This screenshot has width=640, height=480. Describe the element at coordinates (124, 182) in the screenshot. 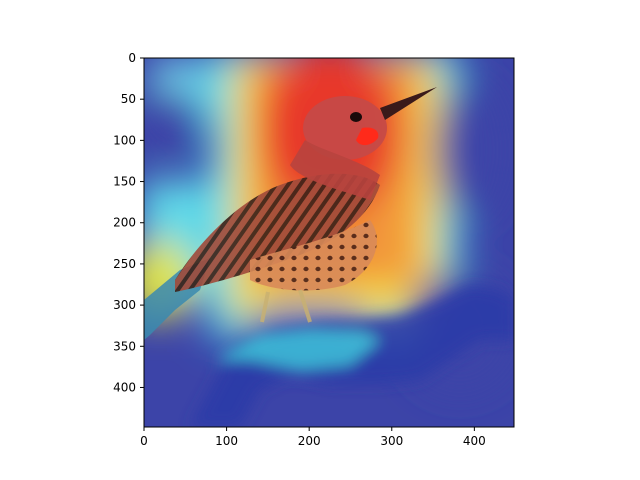

I see `y-tick-label: 150` at that location.